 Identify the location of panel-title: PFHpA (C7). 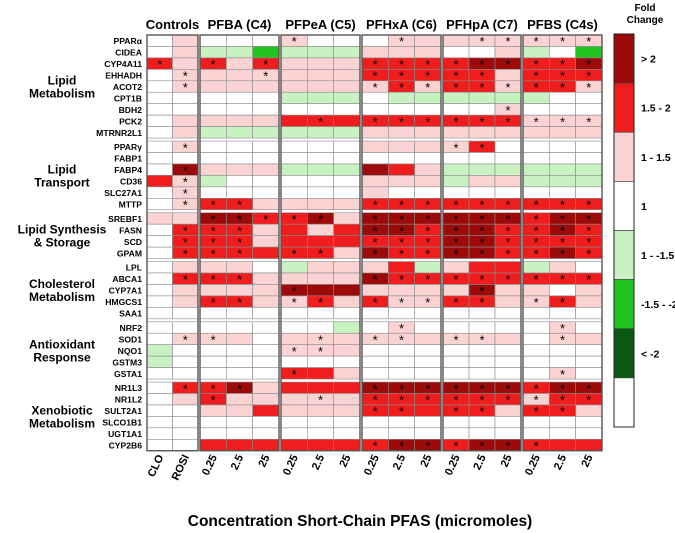
(482, 24).